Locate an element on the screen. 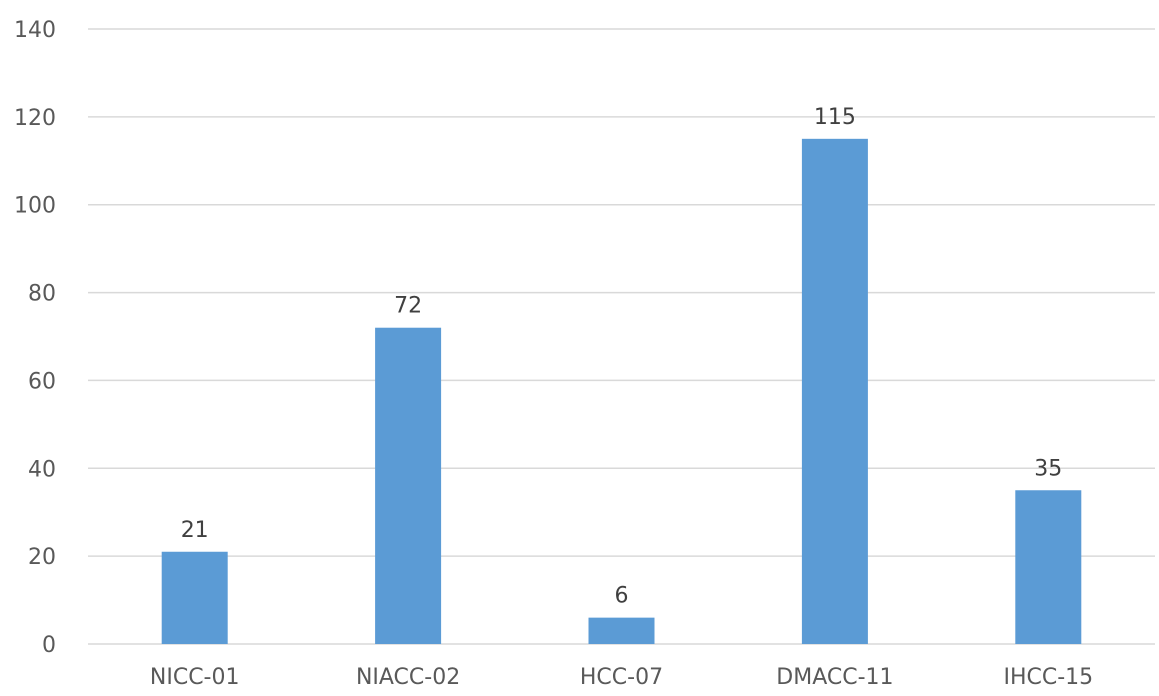  x-tick-label: NICC-01 is located at coordinates (195, 677).